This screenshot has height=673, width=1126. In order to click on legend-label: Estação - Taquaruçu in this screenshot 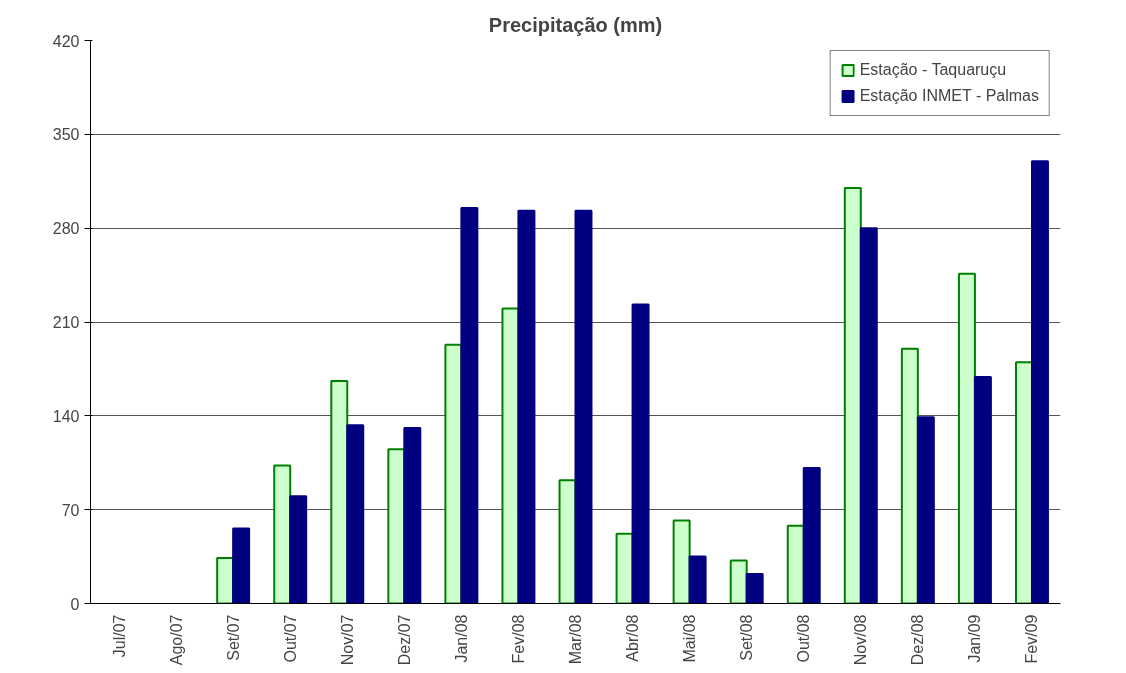, I will do `click(933, 70)`.